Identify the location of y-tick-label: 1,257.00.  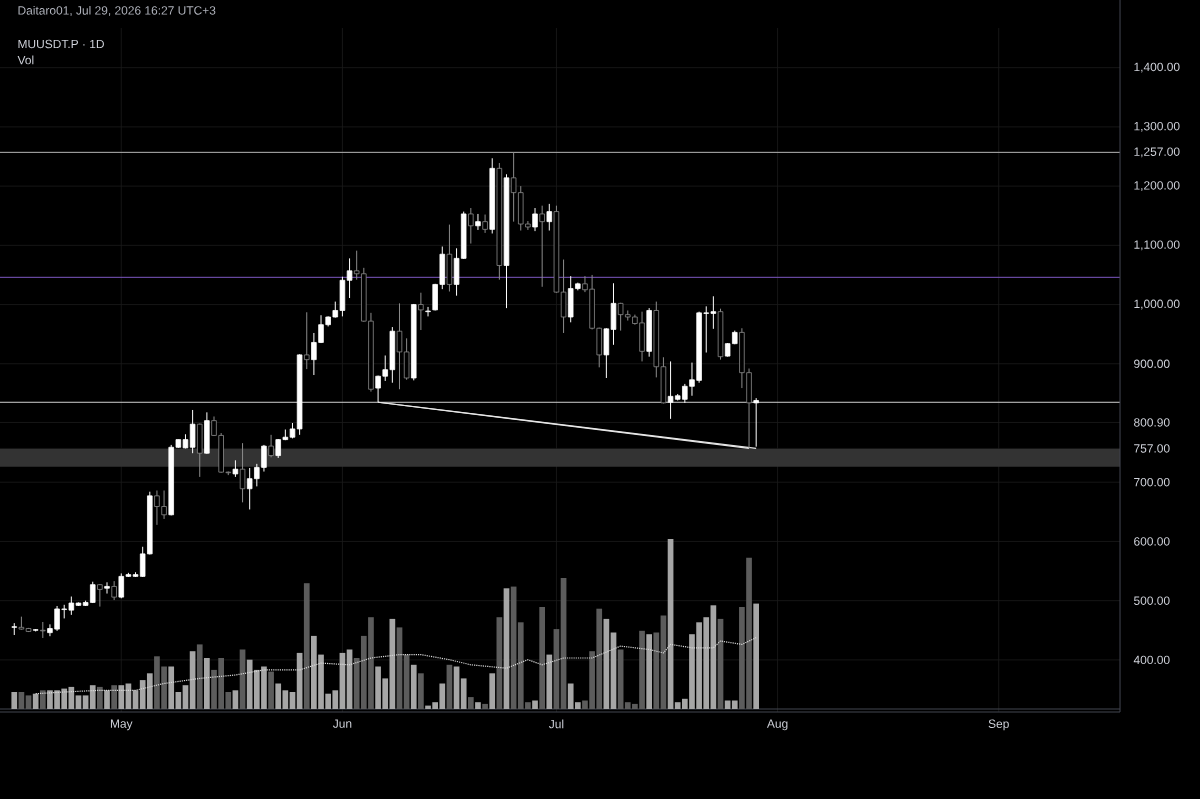
(1157, 152).